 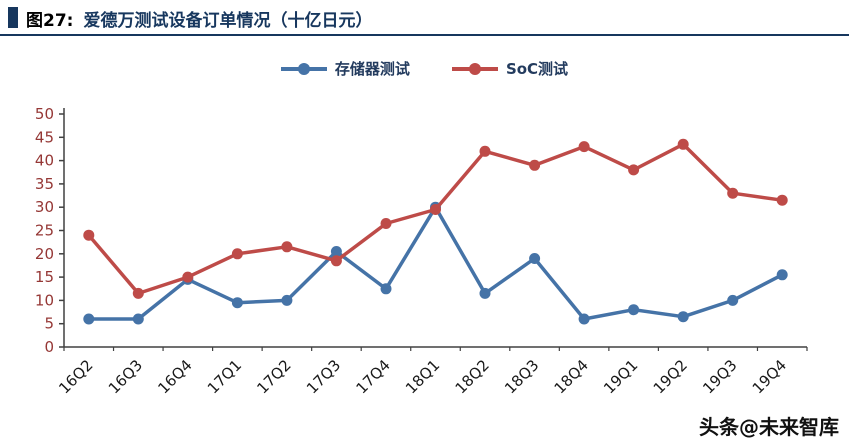 What do you see at coordinates (424, 18) in the screenshot?
I see `figure-header: 图27: 爱德万测试设备订单情况（十亿日元）` at bounding box center [424, 18].